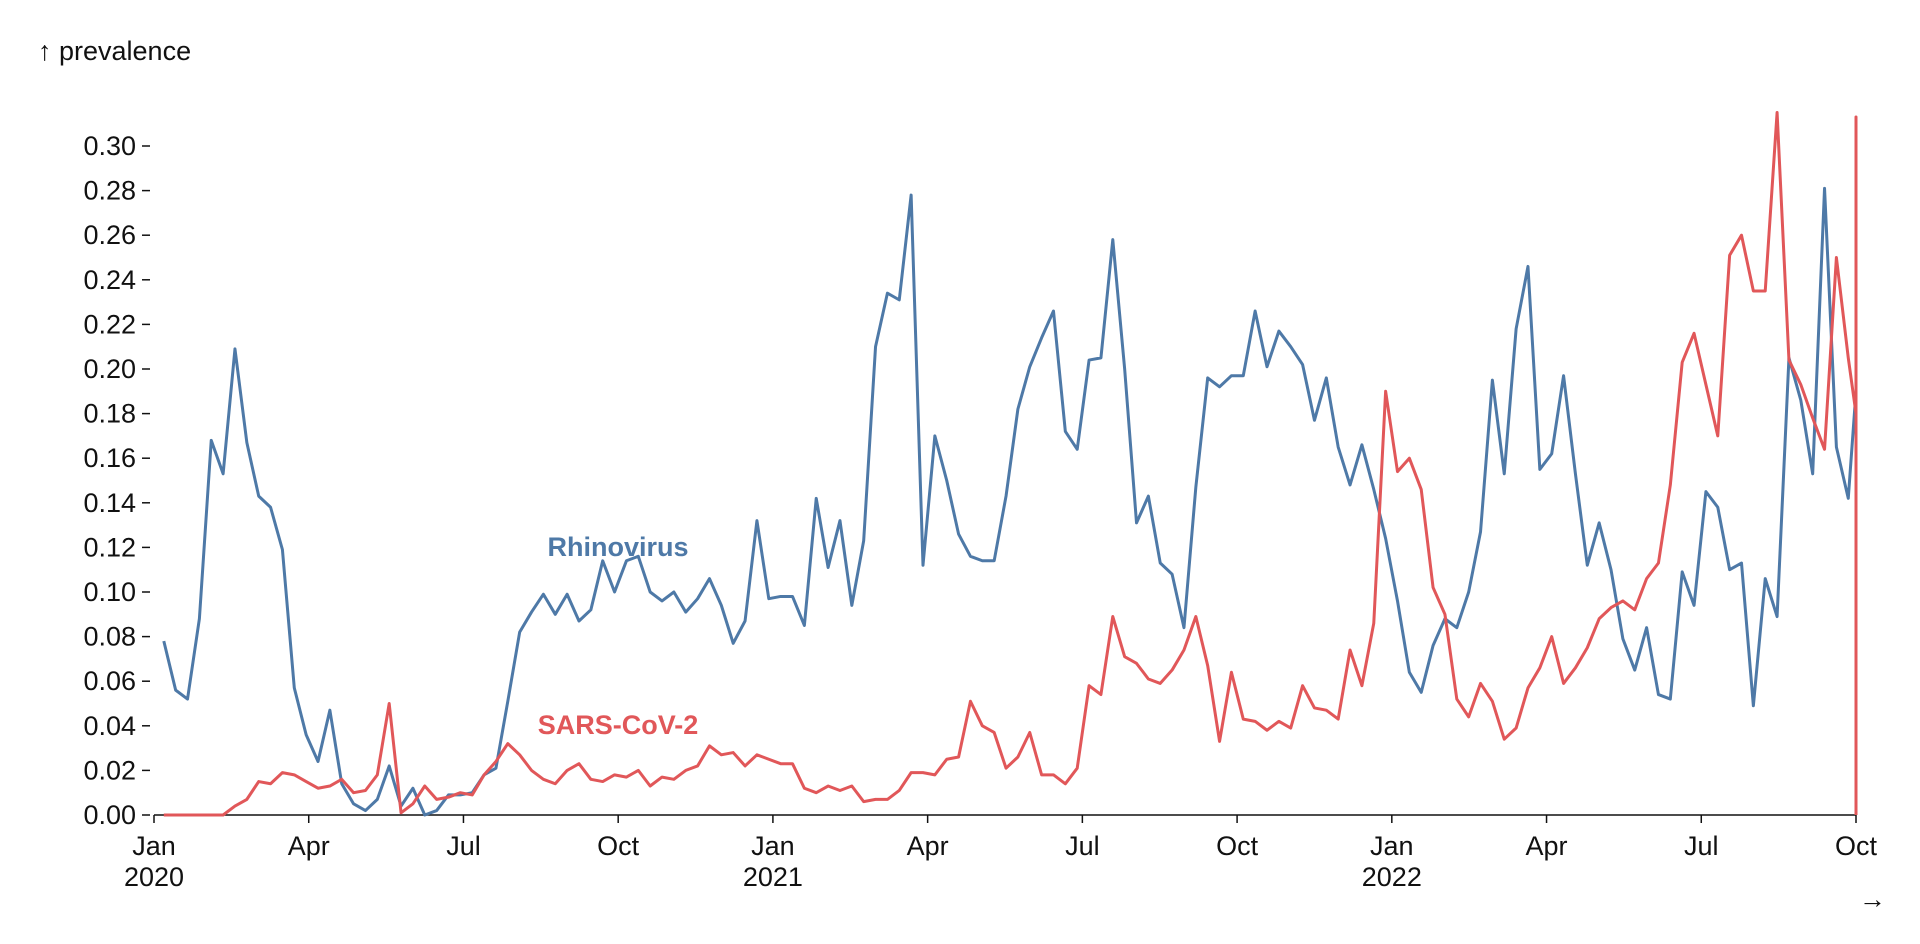 Image resolution: width=1920 pixels, height=944 pixels. Describe the element at coordinates (618, 725) in the screenshot. I see `series-label: SARS-CoV-2` at that location.